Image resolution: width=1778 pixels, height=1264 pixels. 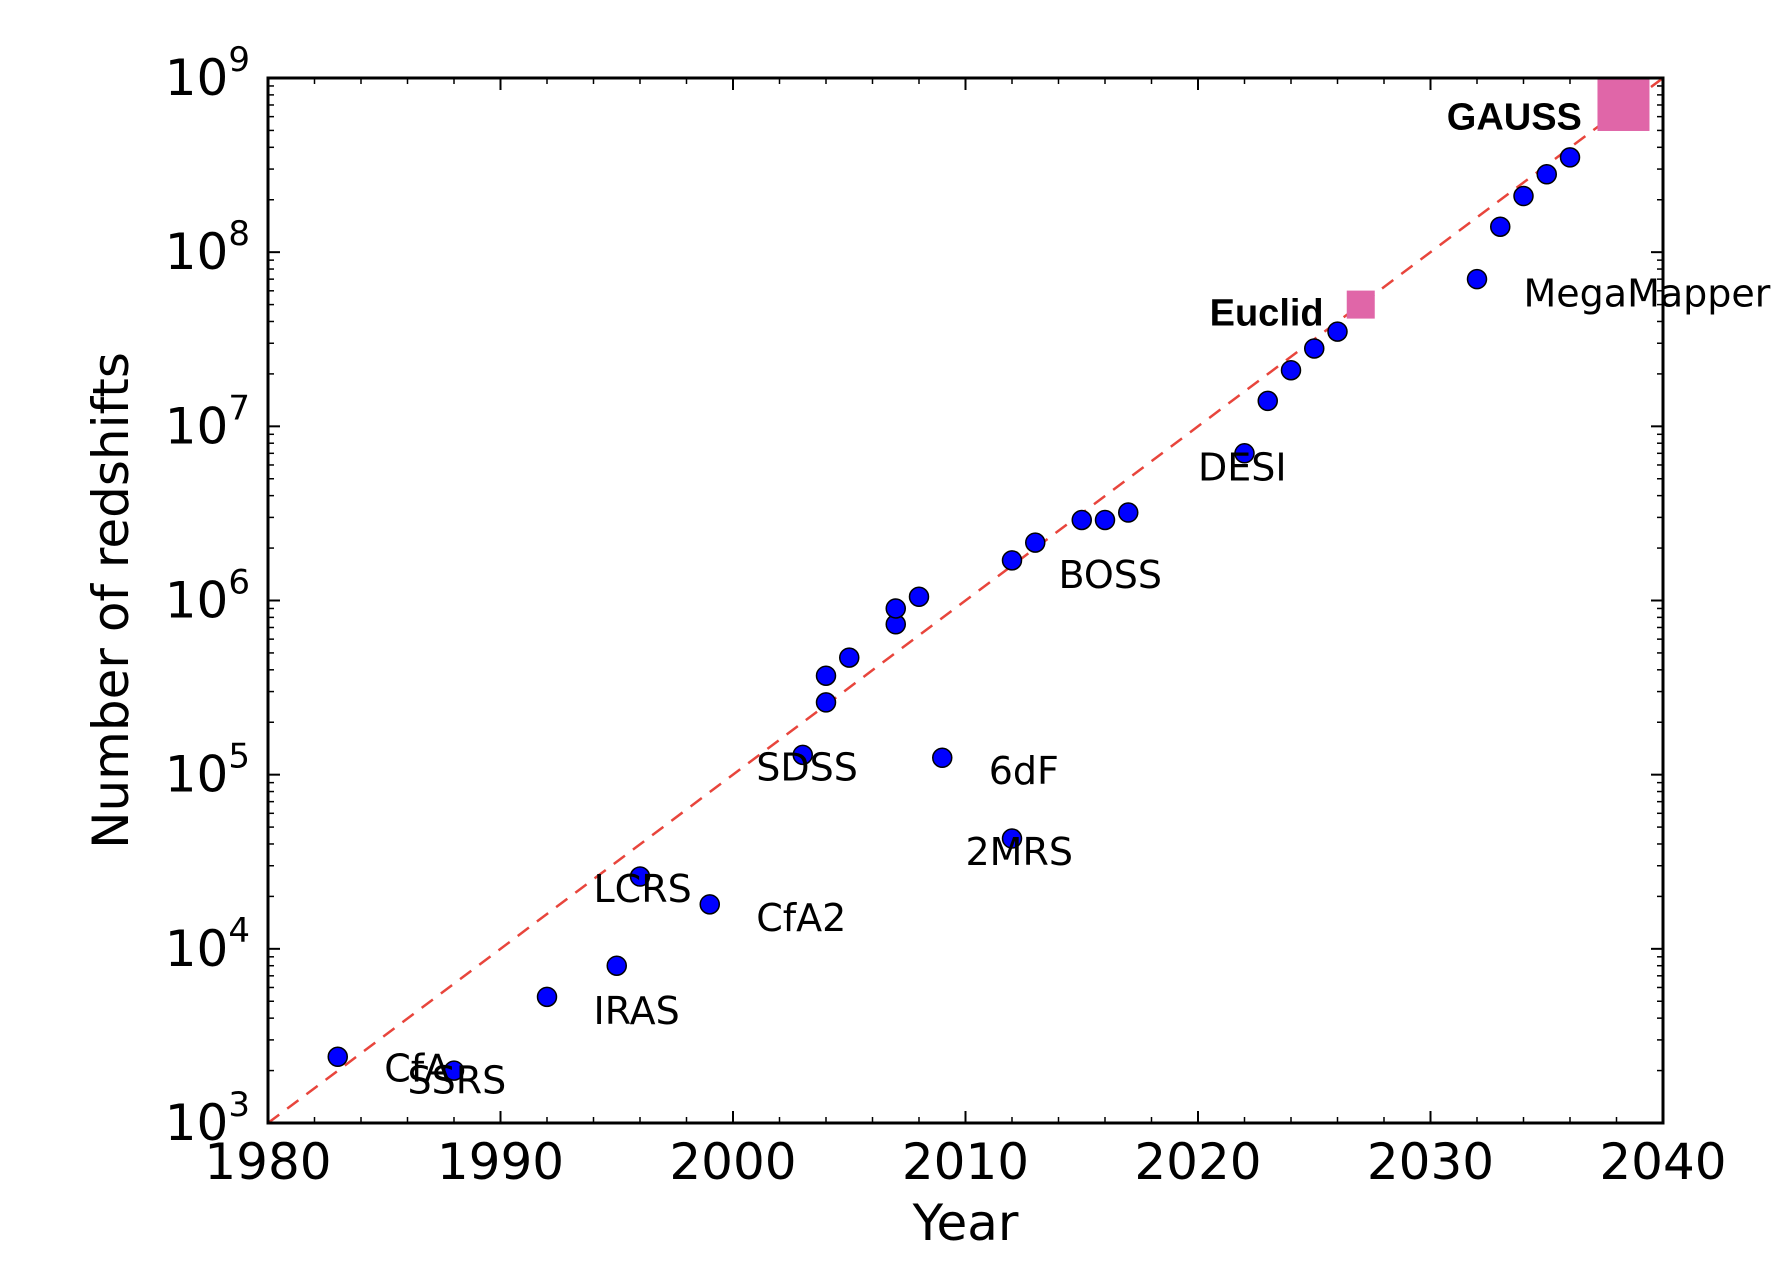 What do you see at coordinates (1360, 304) in the screenshot?
I see `highlight-marker-euclid` at bounding box center [1360, 304].